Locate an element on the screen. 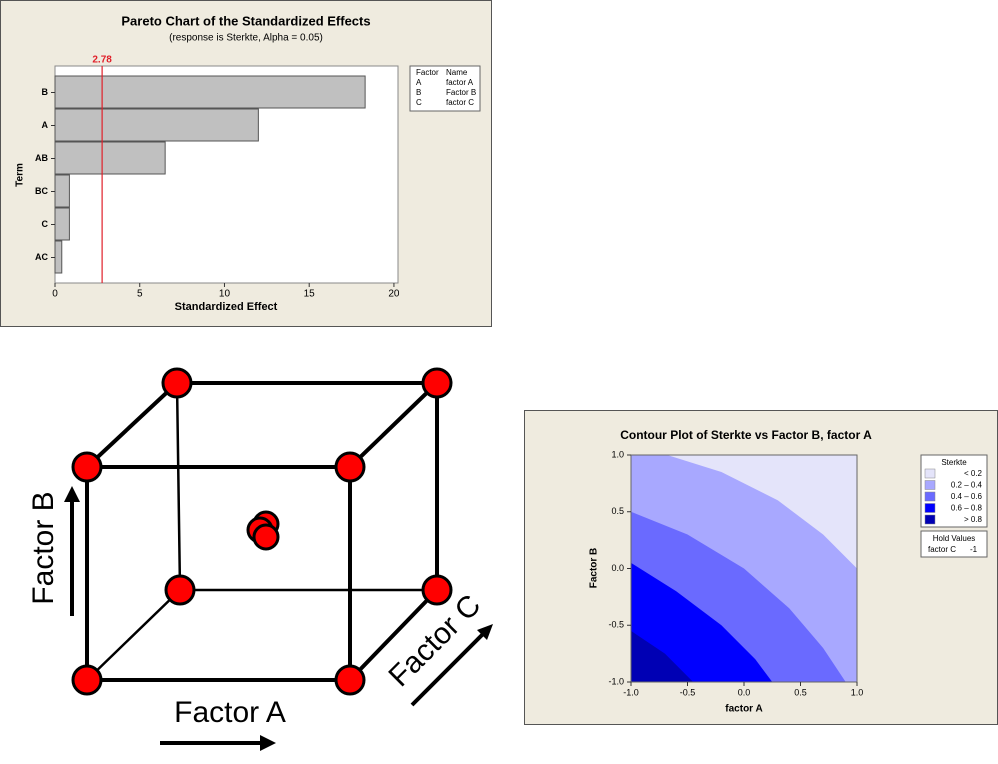 The image size is (998, 764). legend-label: 0.6 – 0.8 is located at coordinates (967, 508).